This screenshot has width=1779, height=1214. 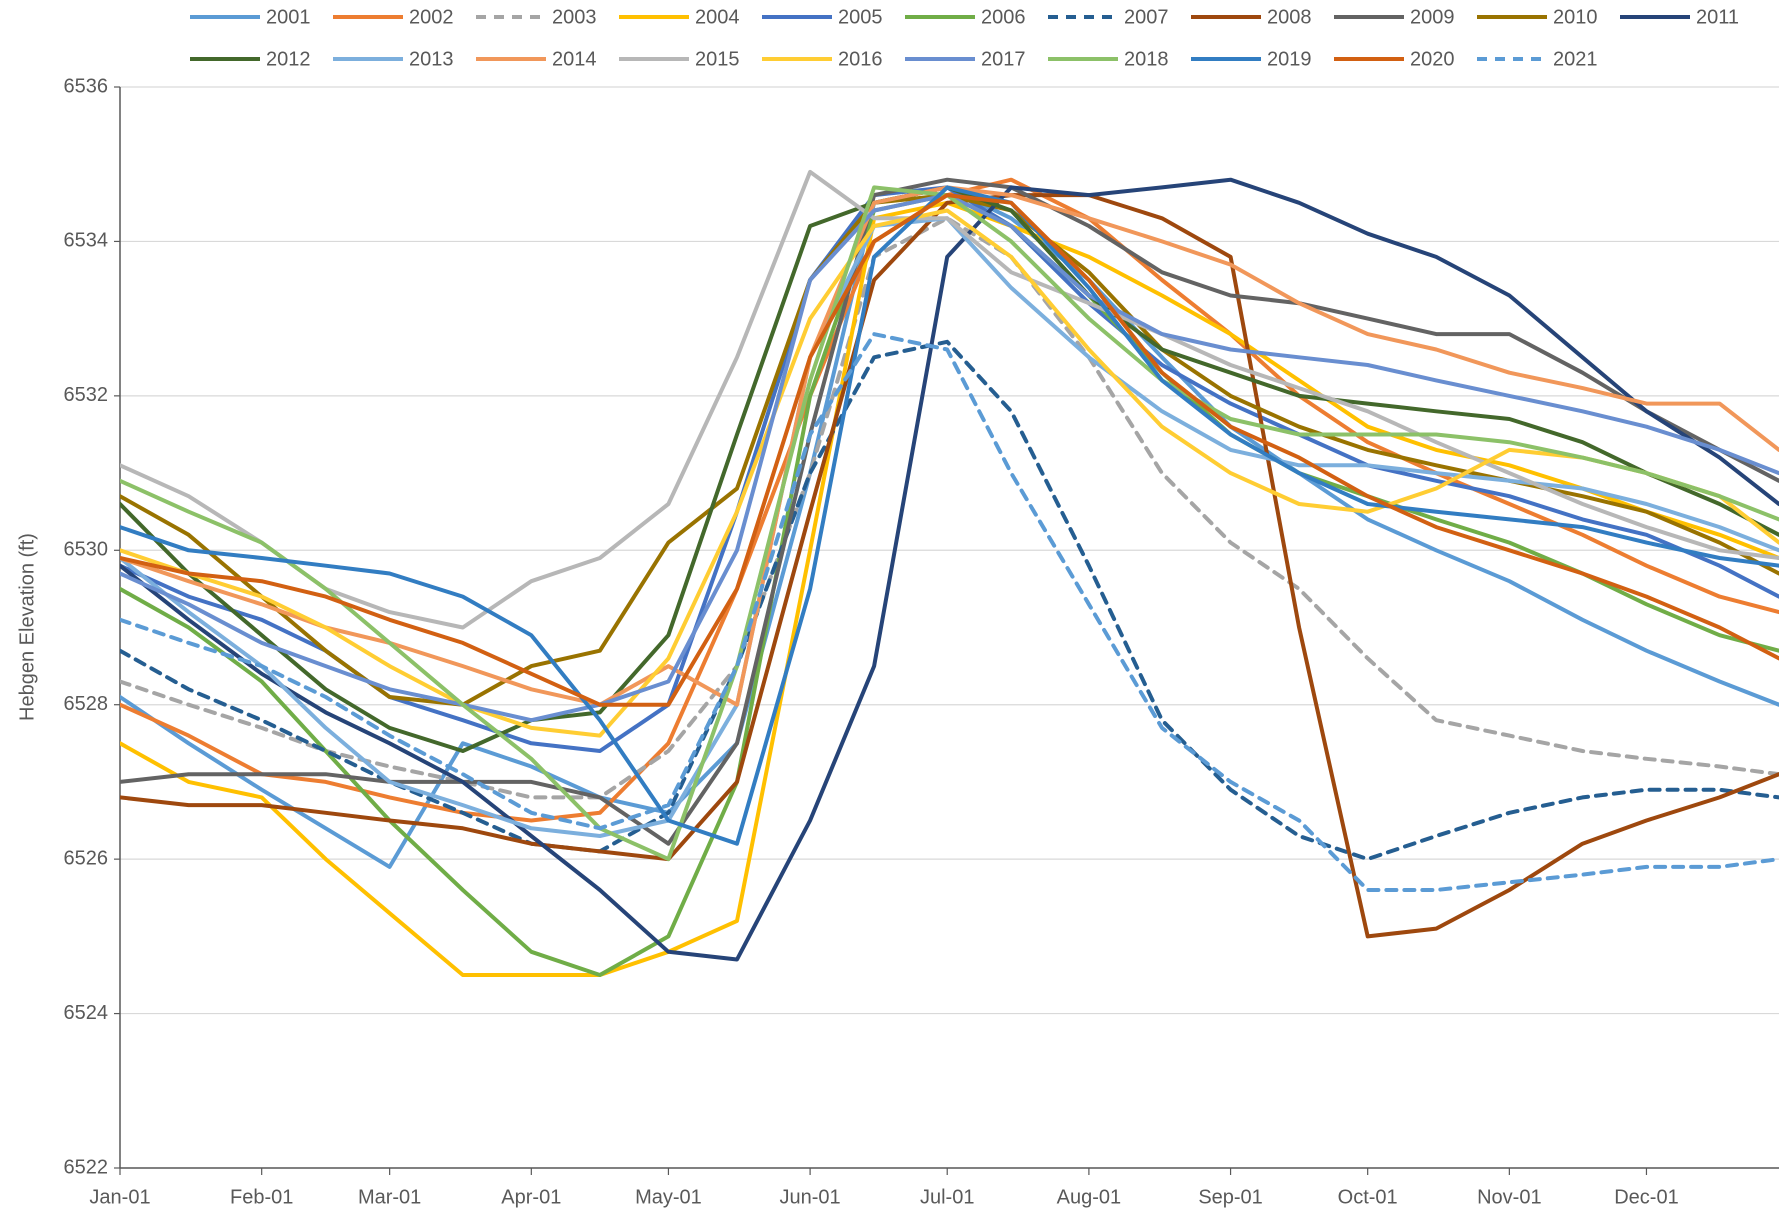 What do you see at coordinates (119, 1197) in the screenshot?
I see `x-tick-label: Jan-01` at bounding box center [119, 1197].